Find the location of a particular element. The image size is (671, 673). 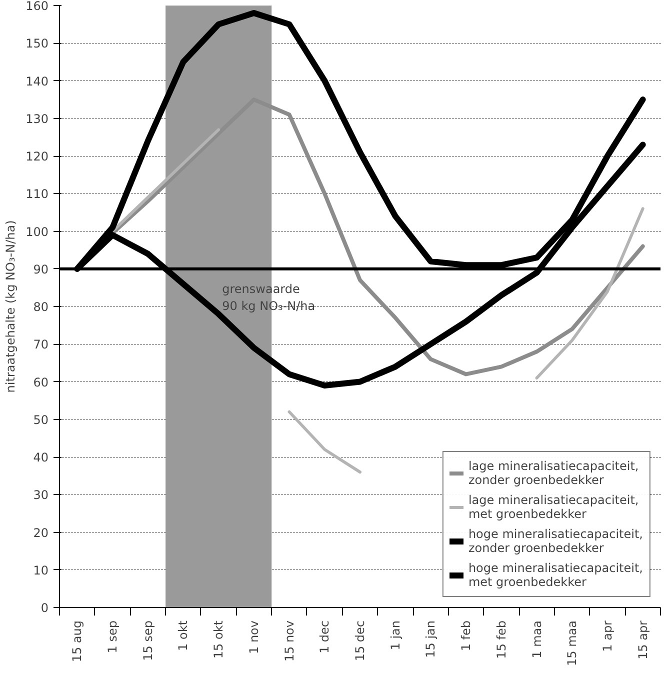

x-tick-label: 1 dec is located at coordinates (325, 637).